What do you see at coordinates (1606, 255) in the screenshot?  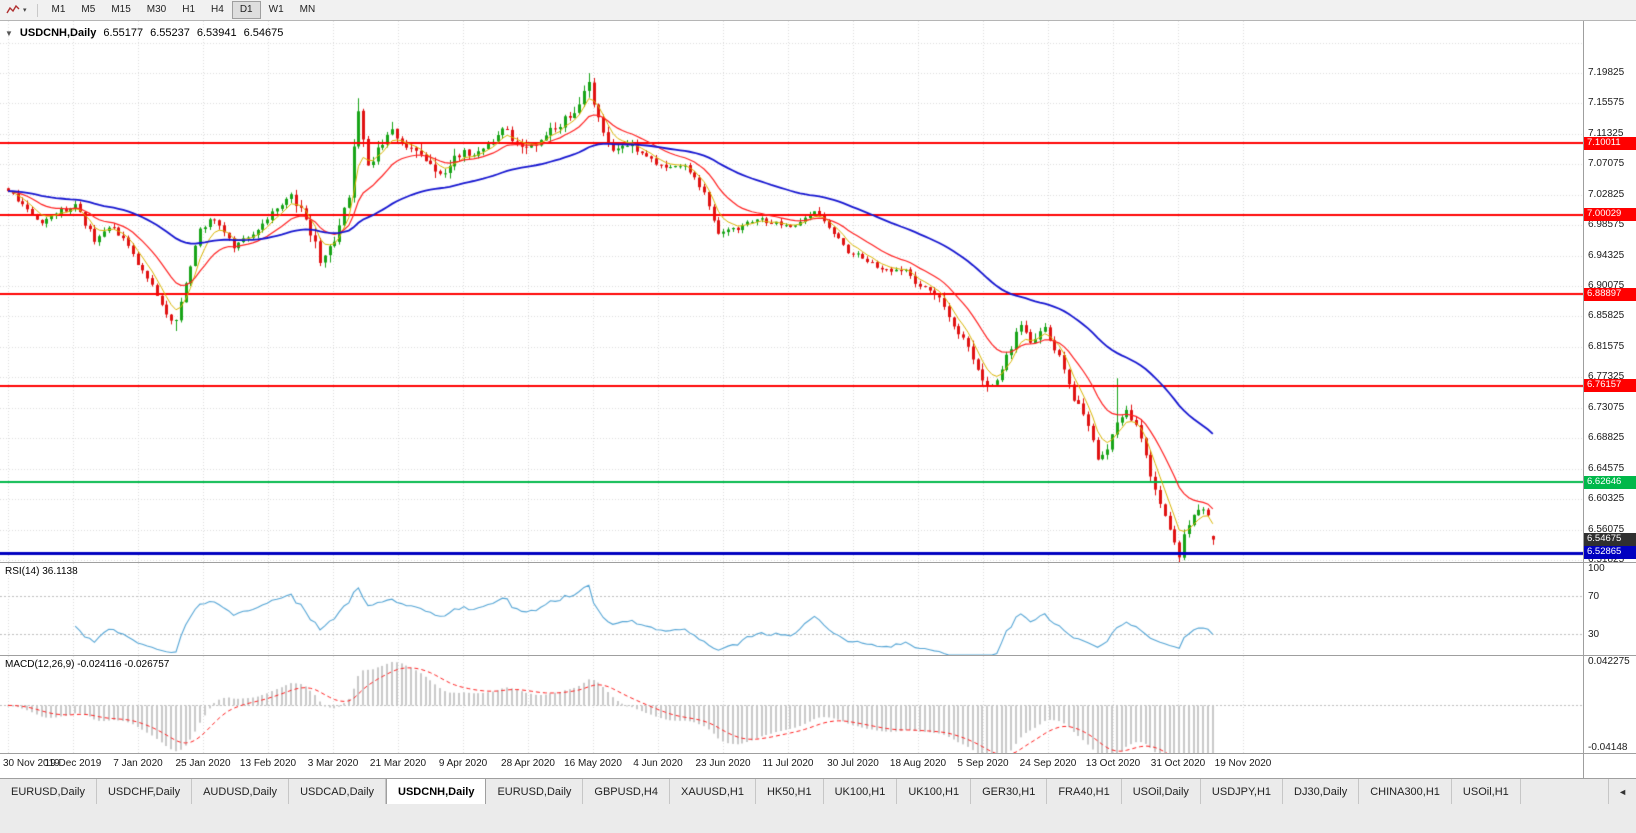 I see `price-axis-label: 6.94325` at bounding box center [1606, 255].